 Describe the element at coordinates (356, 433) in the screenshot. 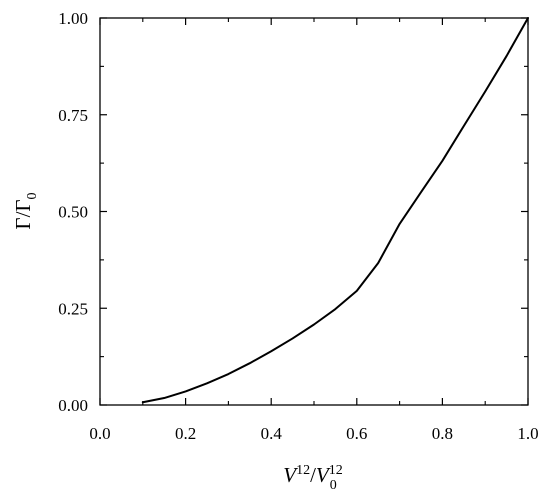

I see `x-tick-label: 0.6` at that location.